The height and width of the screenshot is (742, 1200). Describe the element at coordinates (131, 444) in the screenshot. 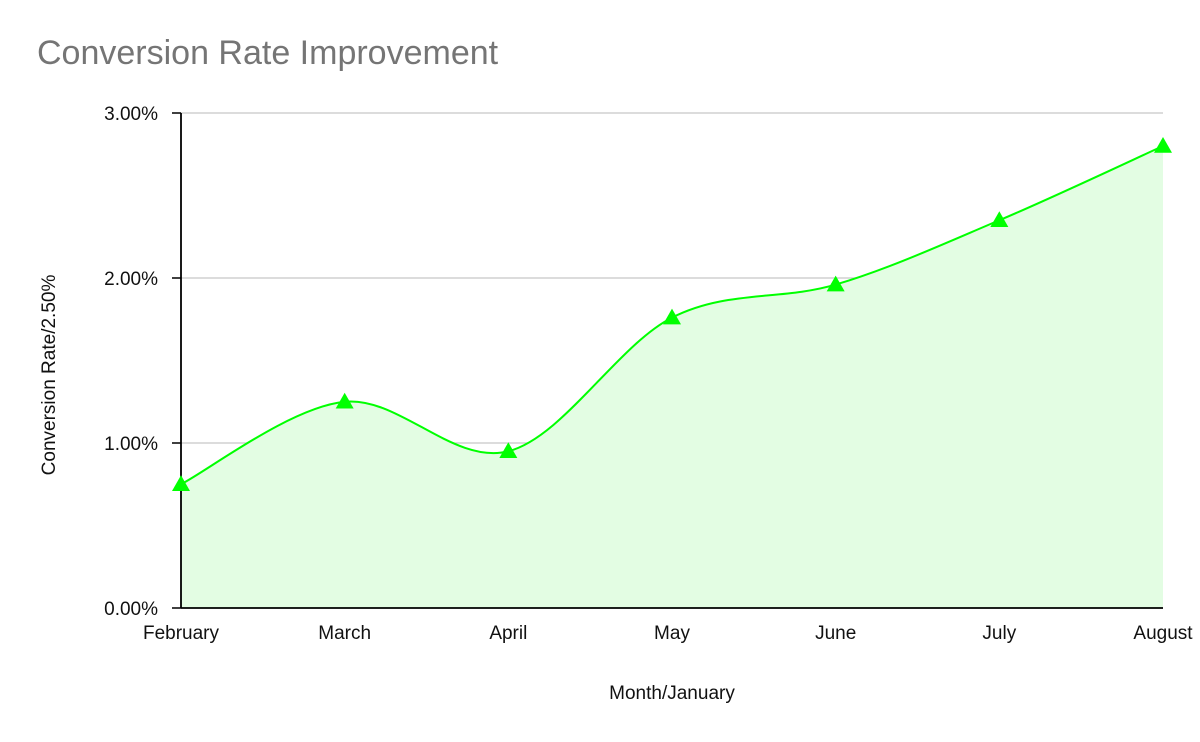

I see `y-tick-label: 1.00%` at that location.